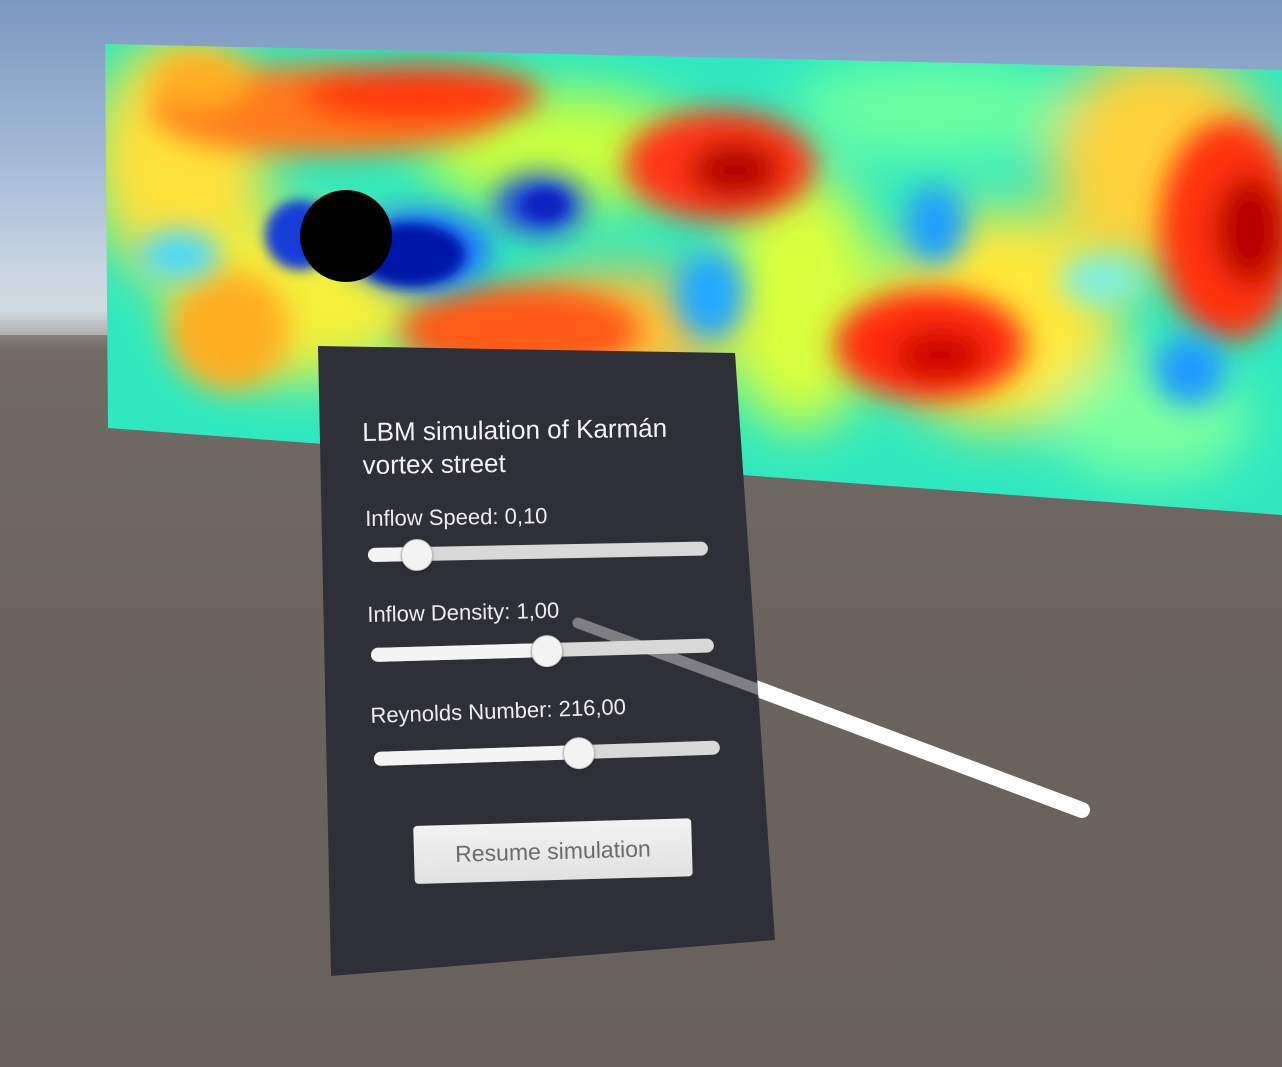  What do you see at coordinates (456, 517) in the screenshot?
I see `inflow-speed-label: Inflow Speed: 0,10` at bounding box center [456, 517].